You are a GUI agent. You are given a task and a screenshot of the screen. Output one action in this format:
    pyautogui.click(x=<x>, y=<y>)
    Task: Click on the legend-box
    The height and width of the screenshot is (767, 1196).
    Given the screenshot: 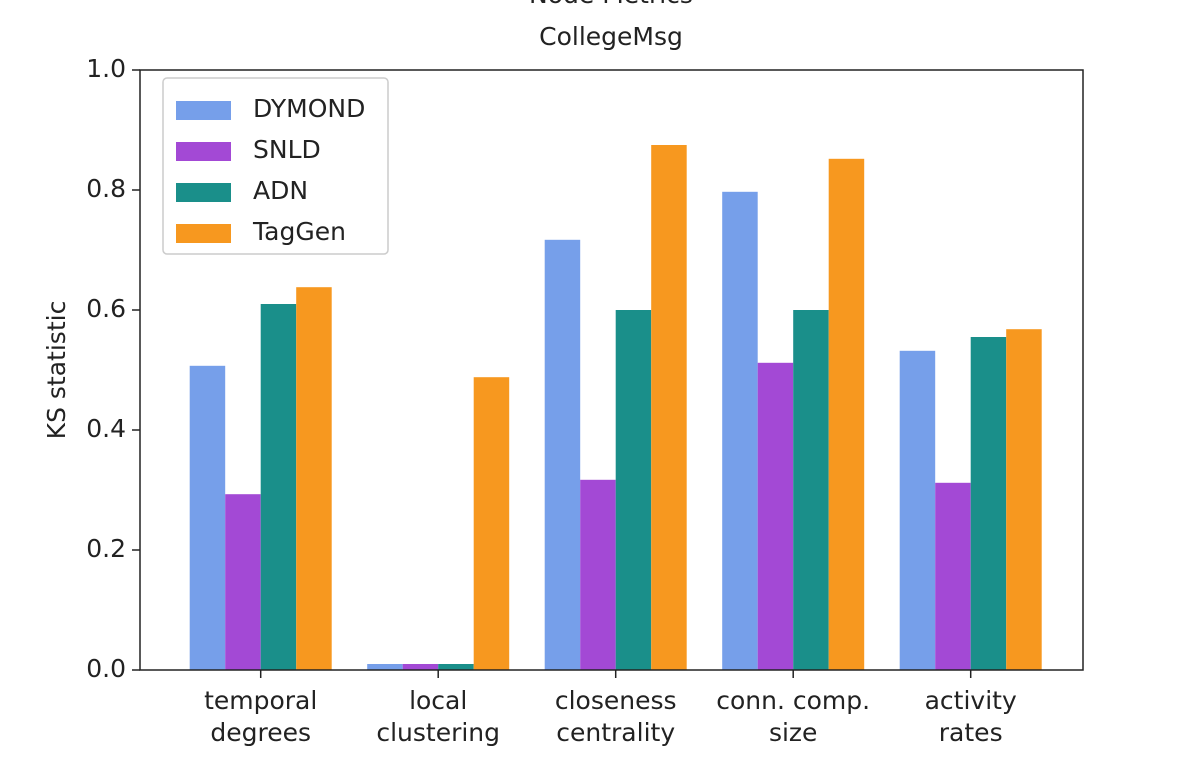 What is the action you would take?
    pyautogui.click(x=275, y=166)
    